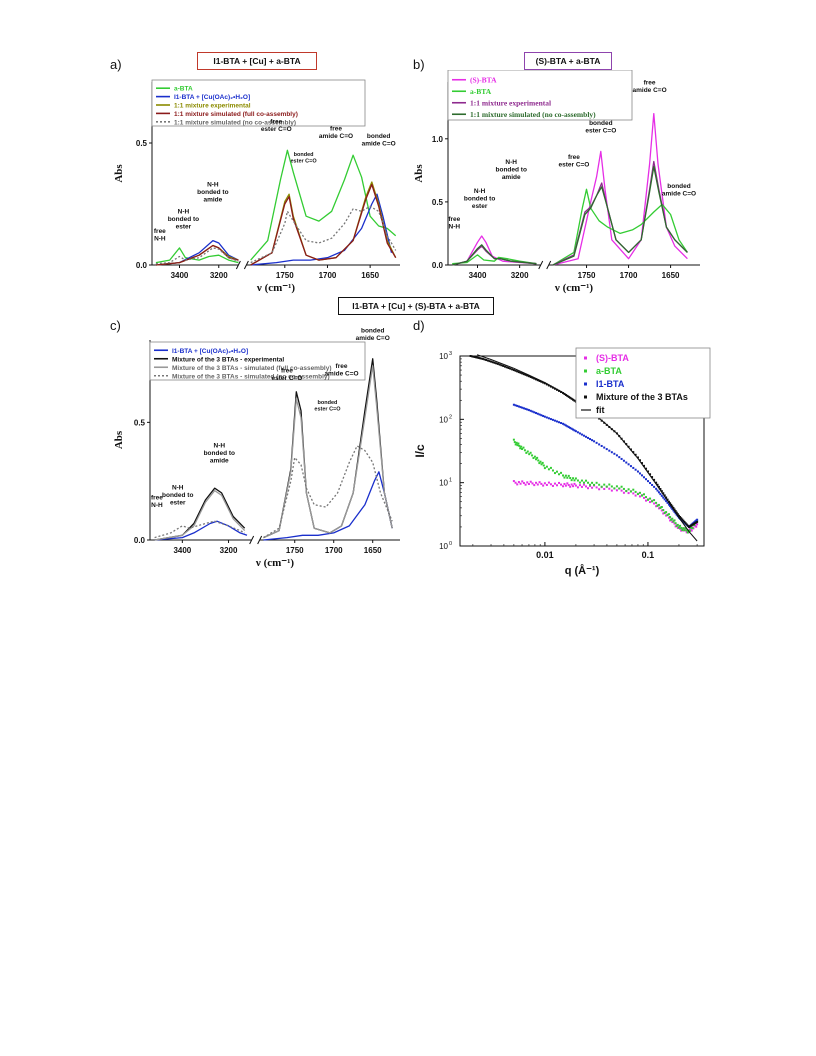  I want to click on annotation-label: free N-H, so click(160, 235).